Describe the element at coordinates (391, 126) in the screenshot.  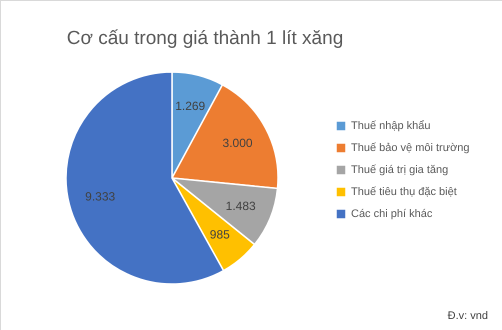
I see `legend-label: Thuế nhập khẩu` at that location.